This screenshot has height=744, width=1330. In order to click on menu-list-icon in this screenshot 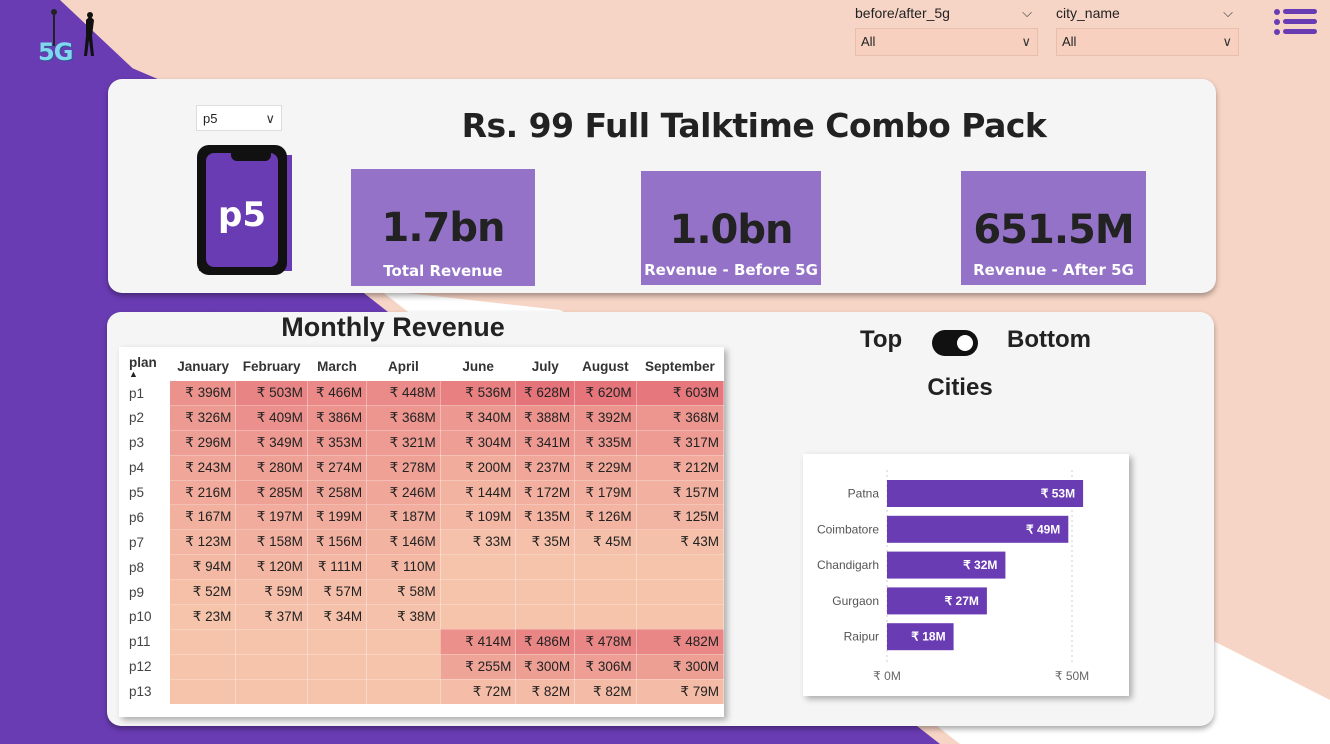, I will do `click(1296, 24)`.